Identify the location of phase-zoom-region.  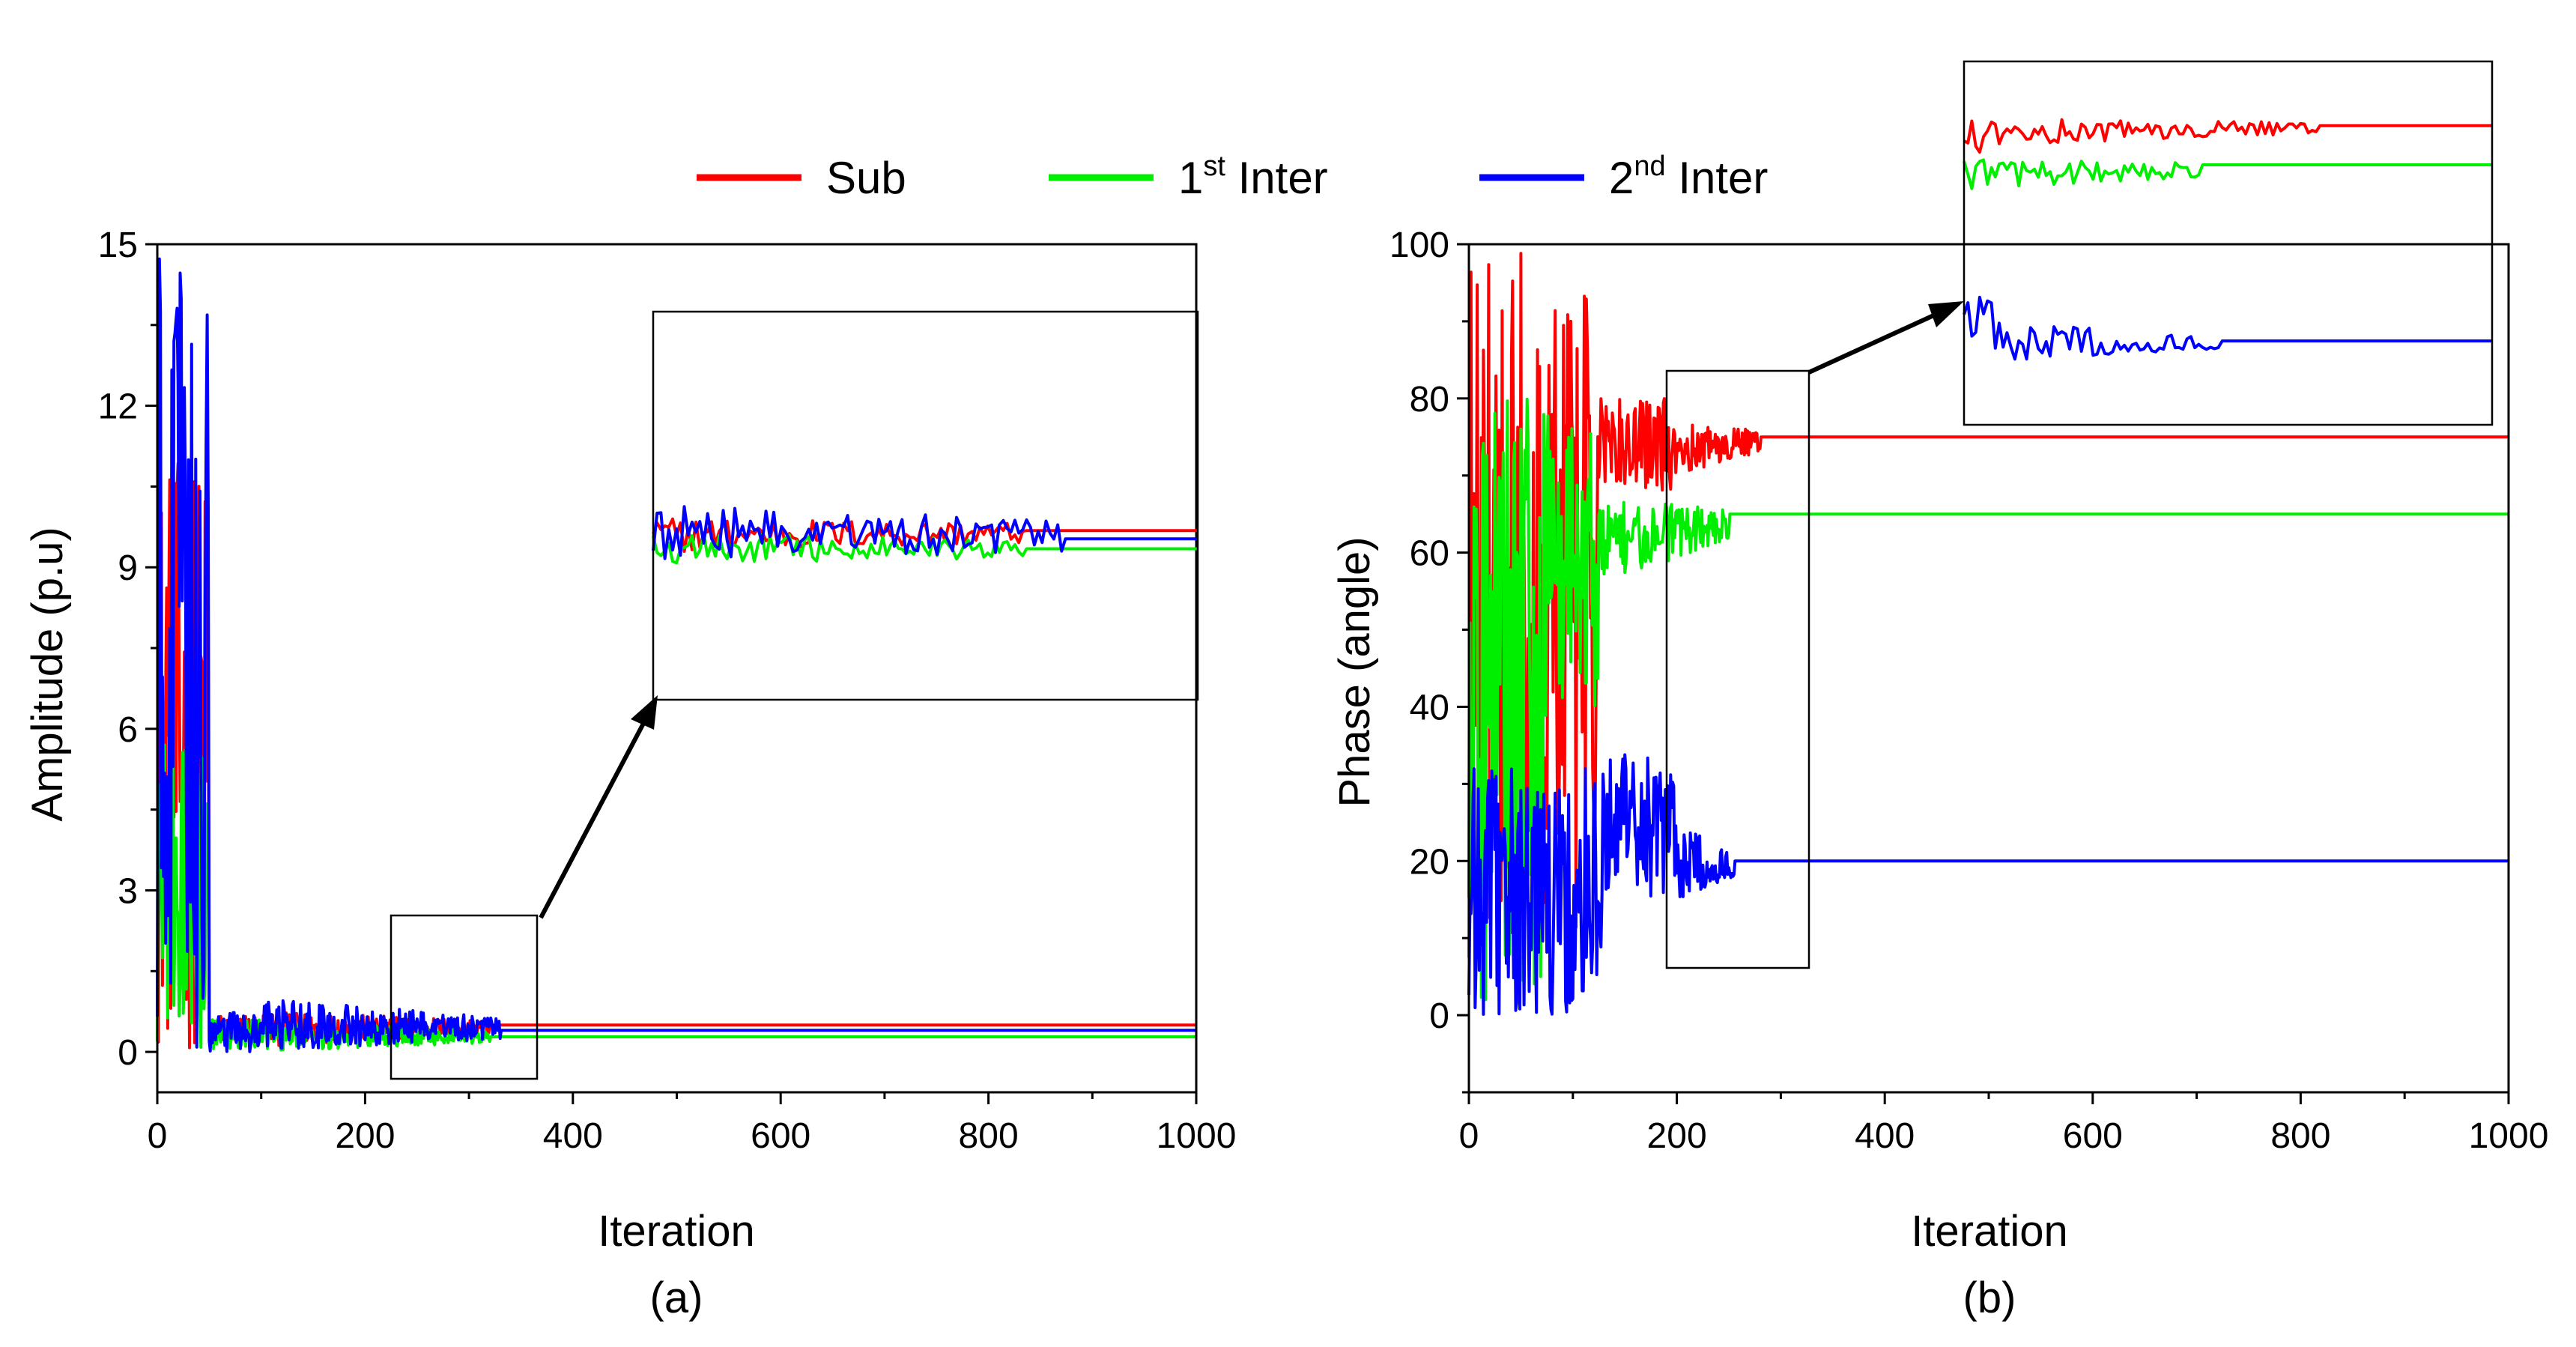
(1737, 669).